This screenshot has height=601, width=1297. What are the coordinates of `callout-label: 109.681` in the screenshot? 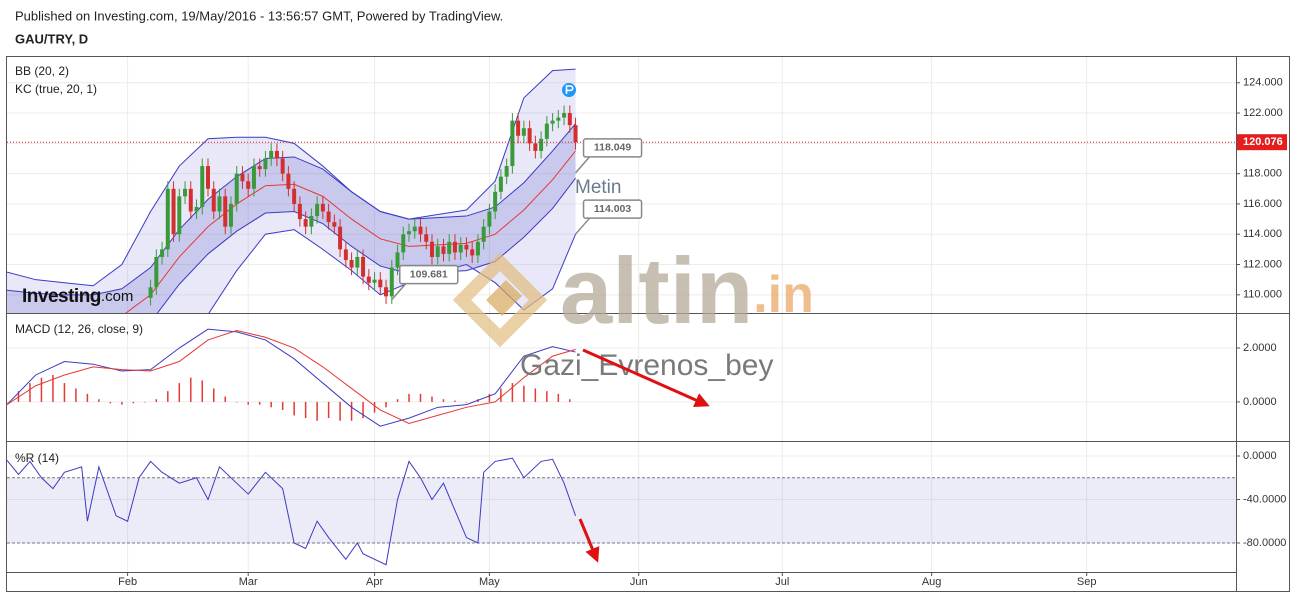 It's located at (429, 274).